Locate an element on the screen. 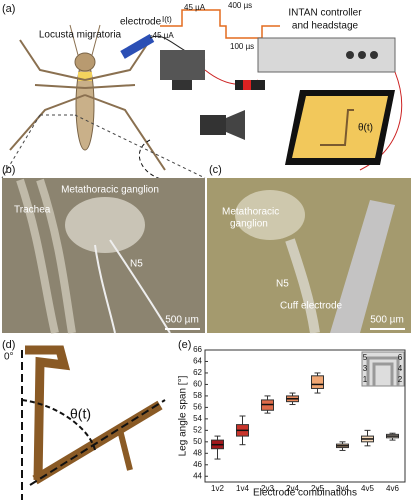  y-tick-label: 62 is located at coordinates (197, 372).